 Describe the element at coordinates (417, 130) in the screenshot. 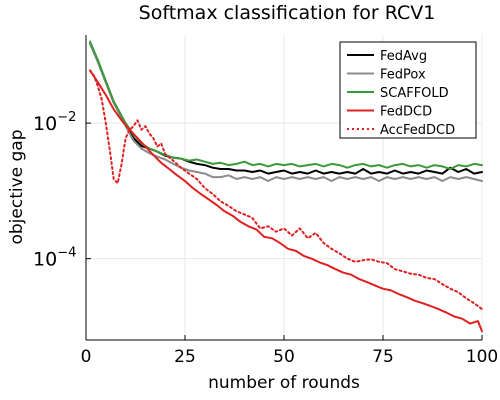

I see `legend-label-accfeddcd: AccFedDCD` at that location.